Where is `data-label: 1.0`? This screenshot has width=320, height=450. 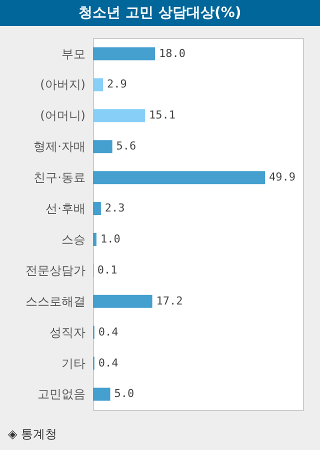 data-label: 1.0 is located at coordinates (110, 239).